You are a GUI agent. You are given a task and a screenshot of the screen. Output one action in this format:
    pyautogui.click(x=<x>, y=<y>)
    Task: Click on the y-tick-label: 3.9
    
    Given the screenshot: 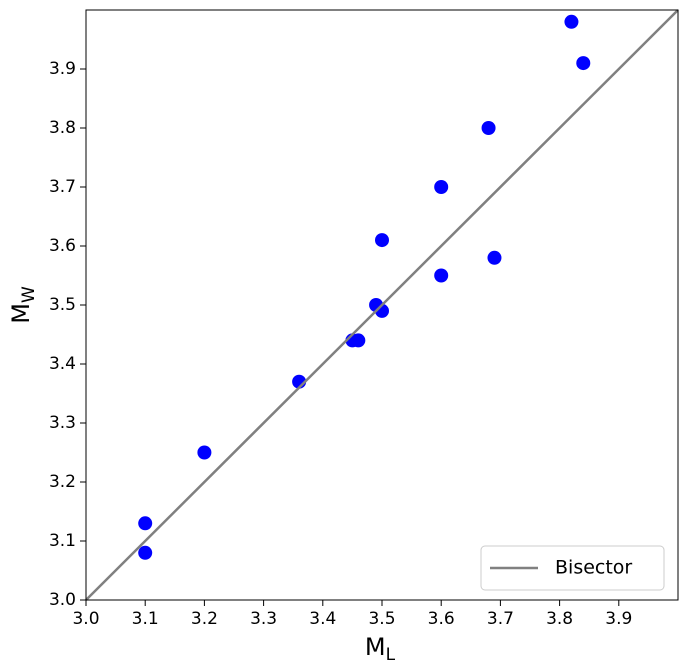 What is the action you would take?
    pyautogui.click(x=62, y=69)
    